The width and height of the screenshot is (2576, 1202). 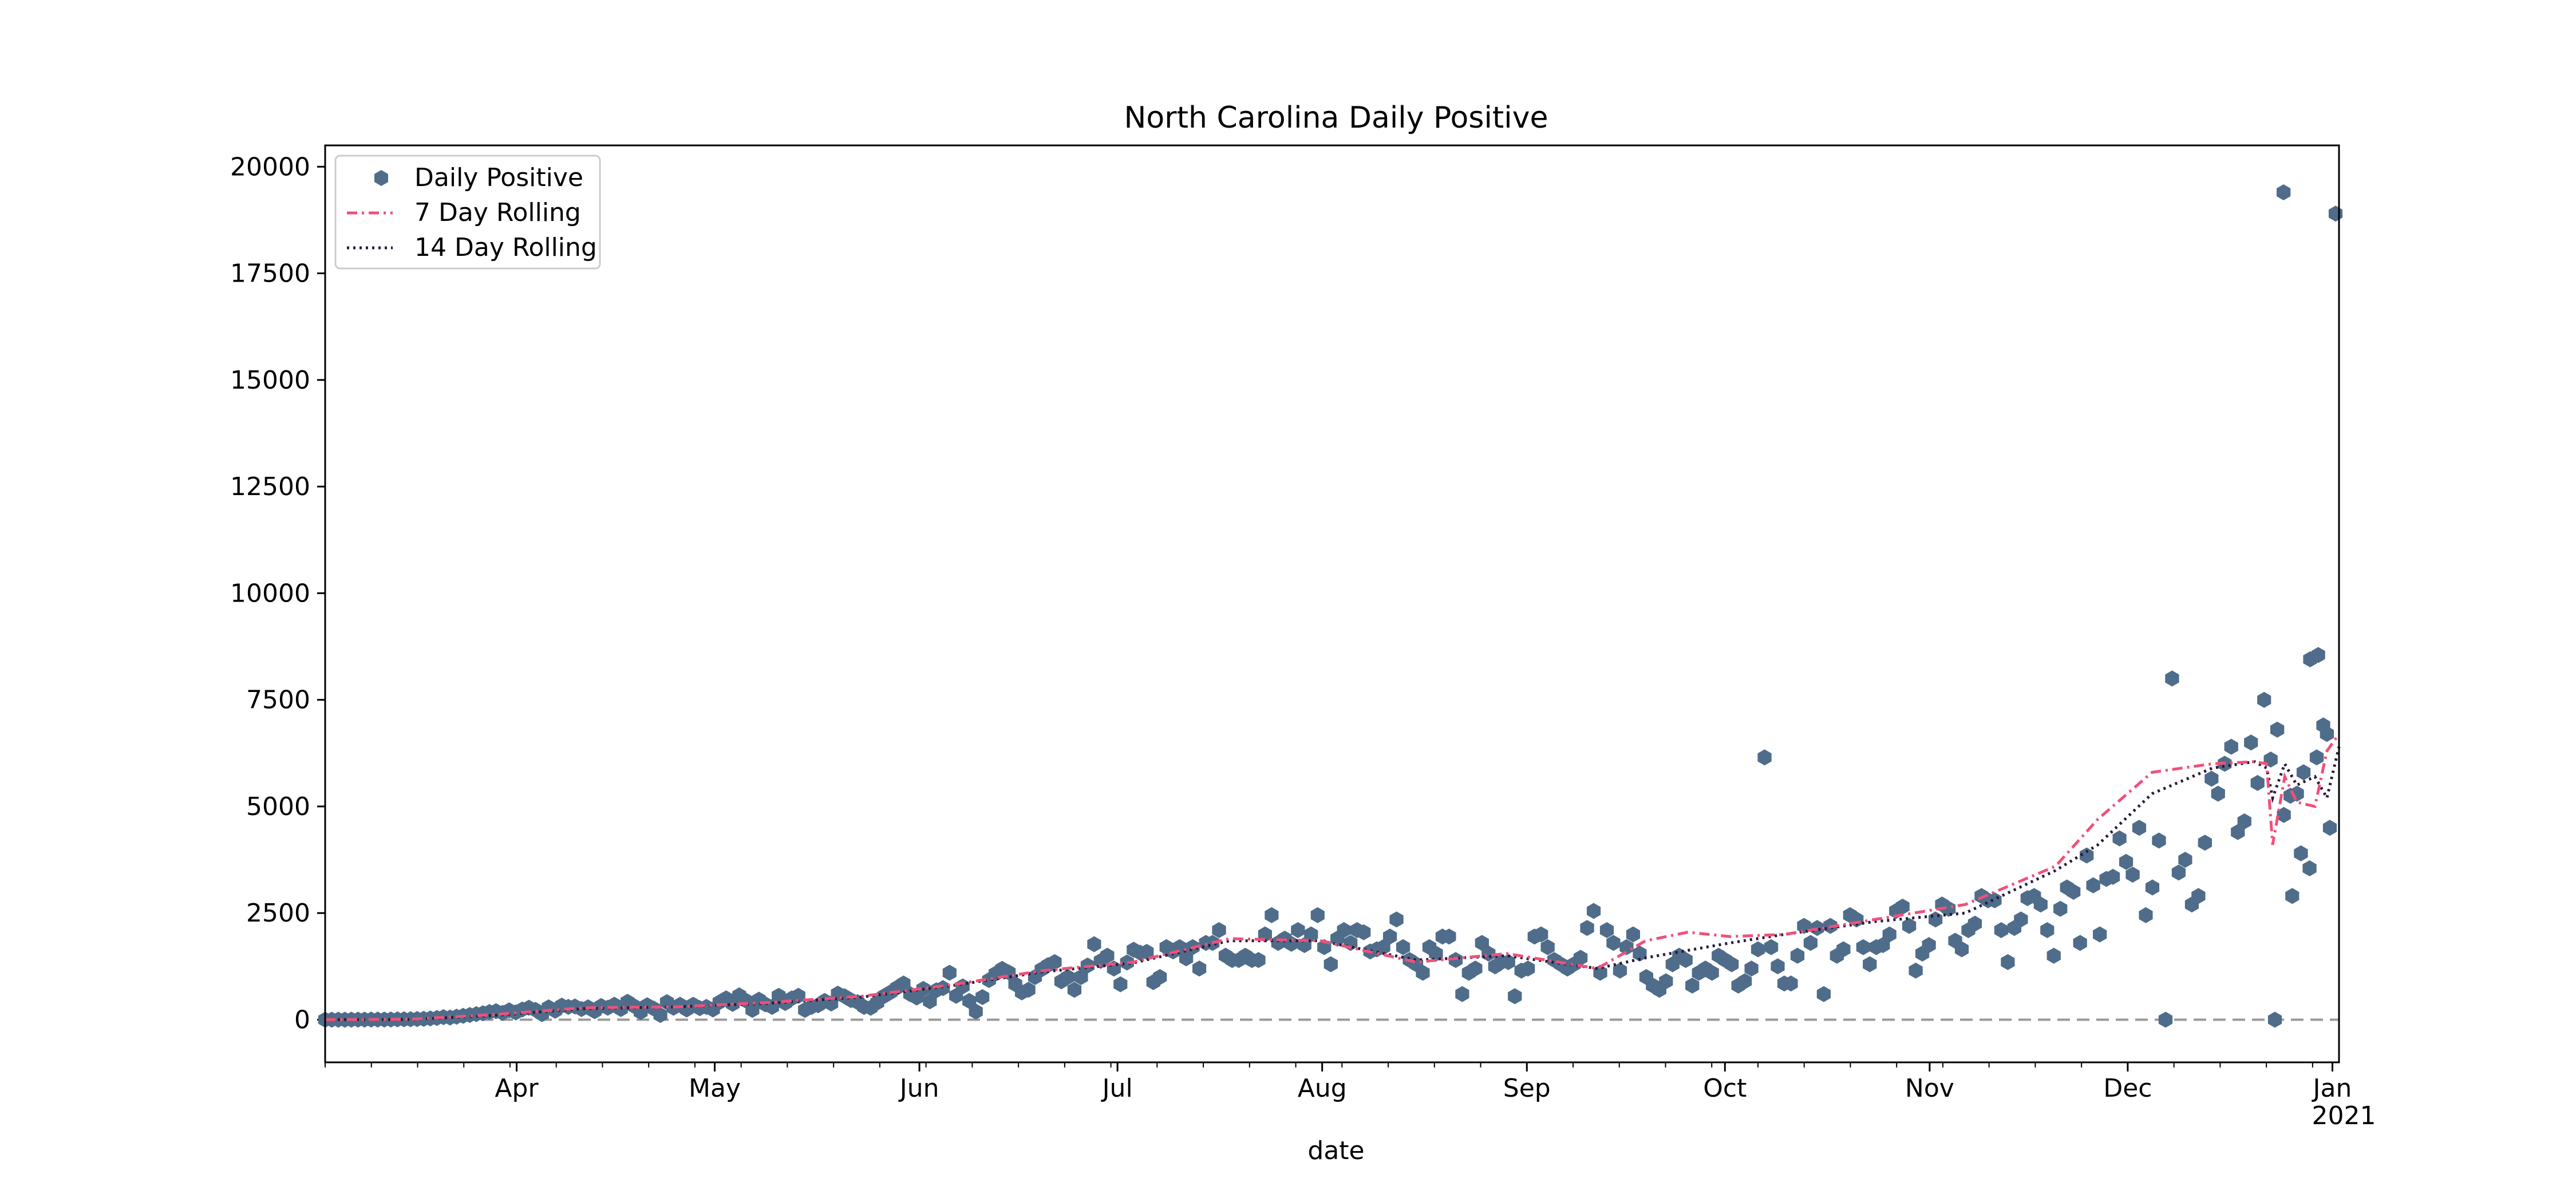 I want to click on legend-label-daily-positive: Daily Positive, so click(x=498, y=177).